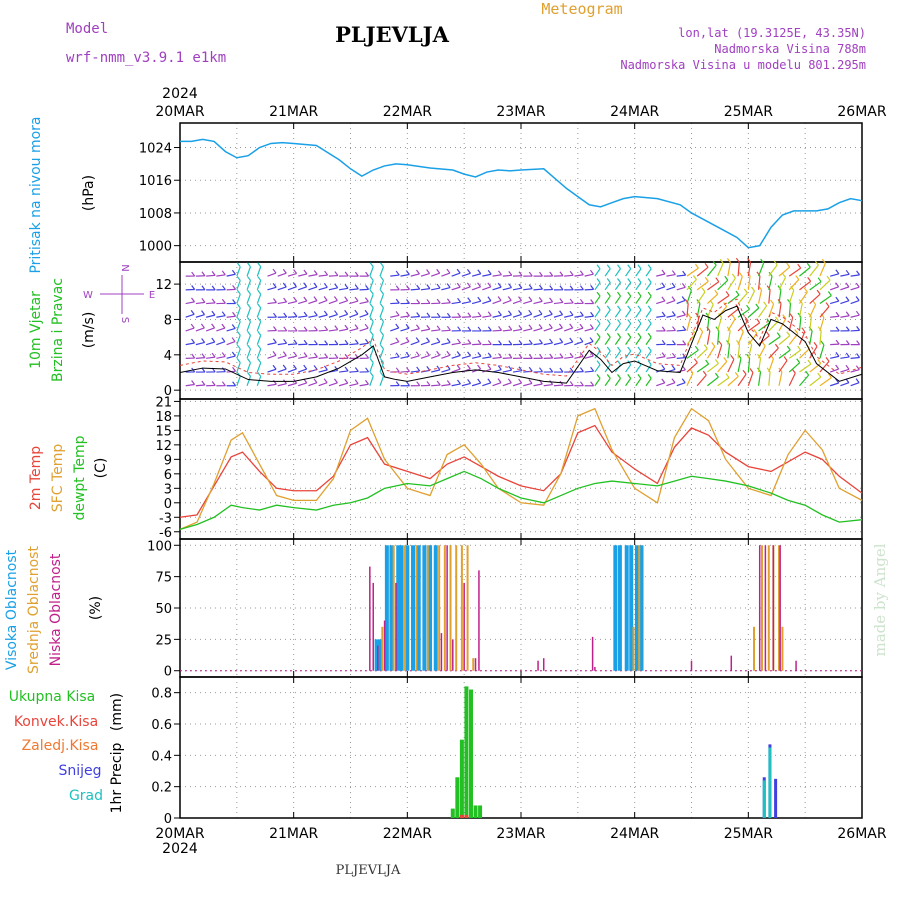 The width and height of the screenshot is (900, 900). What do you see at coordinates (80, 477) in the screenshot?
I see `temp-dew-label: dewpt Temp` at bounding box center [80, 477].